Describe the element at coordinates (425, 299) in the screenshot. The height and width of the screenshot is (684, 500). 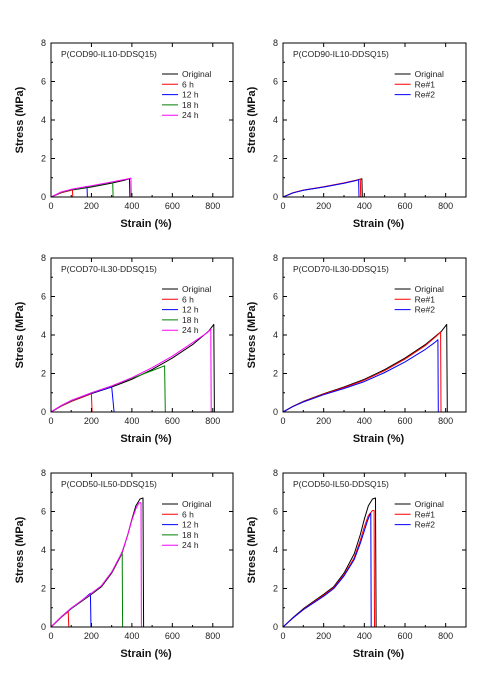
I see `legend-label-2: Re#1` at that location.